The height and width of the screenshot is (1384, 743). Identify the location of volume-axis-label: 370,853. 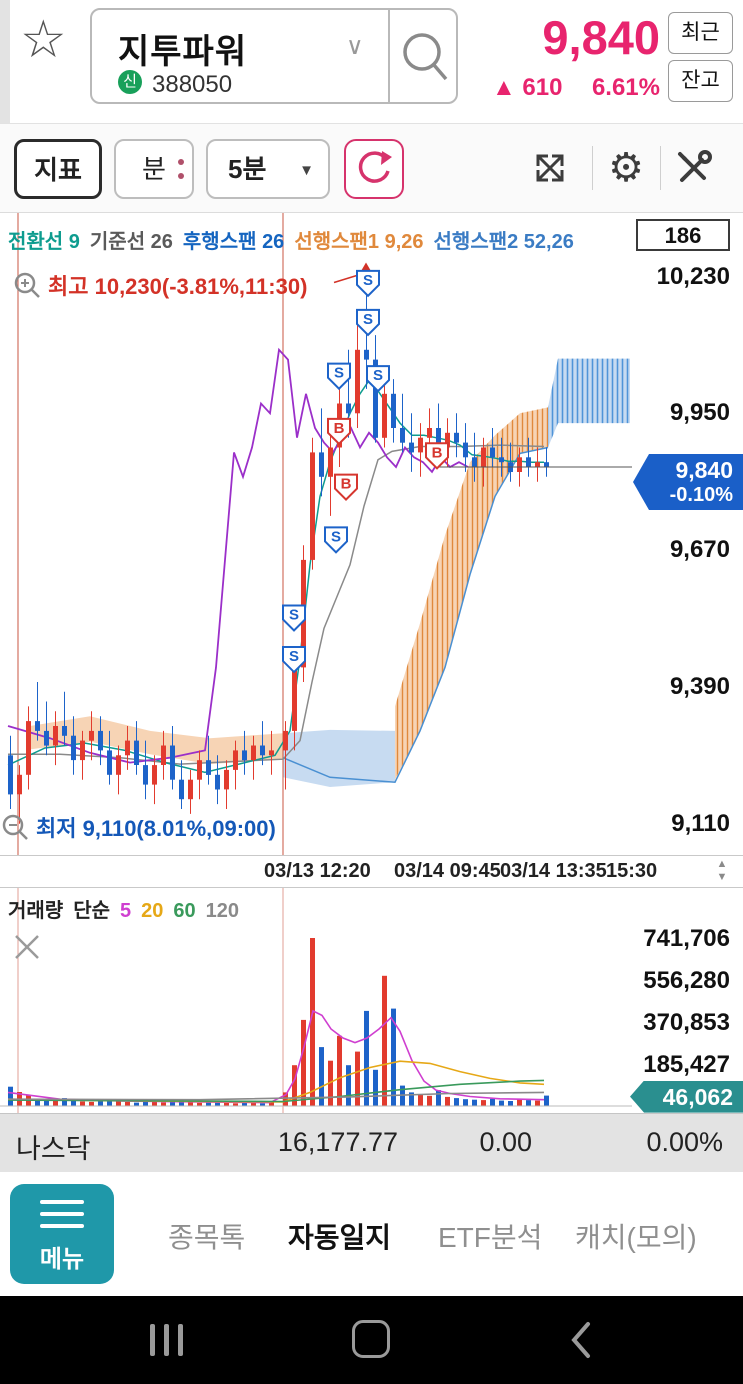
(686, 1022).